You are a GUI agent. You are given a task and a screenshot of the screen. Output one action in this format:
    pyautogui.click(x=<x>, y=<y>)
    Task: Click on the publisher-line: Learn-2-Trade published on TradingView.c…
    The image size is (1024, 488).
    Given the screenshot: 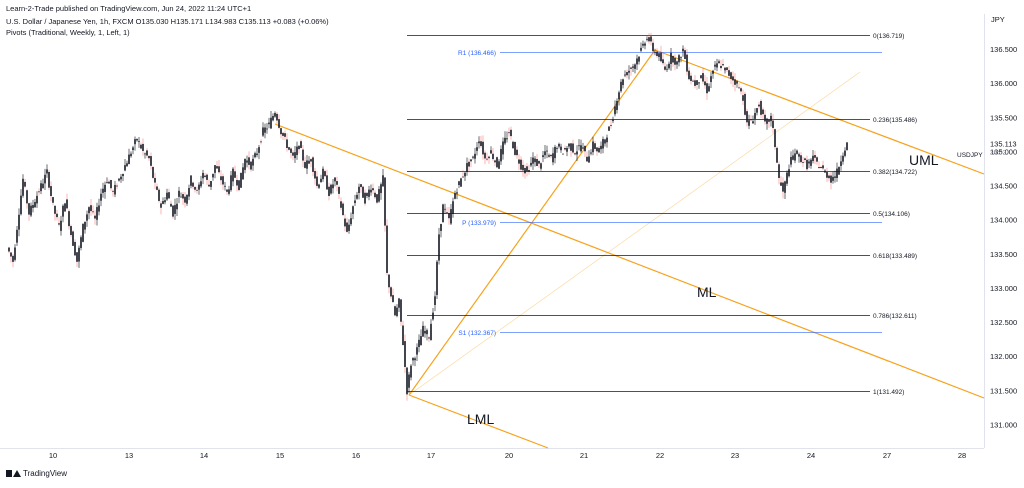 What is the action you would take?
    pyautogui.click(x=129, y=8)
    